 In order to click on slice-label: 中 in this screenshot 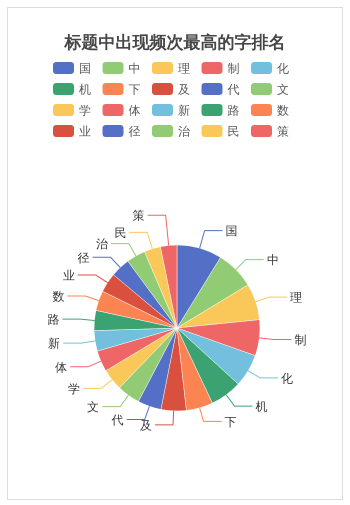, I will do `click(272, 260)`.